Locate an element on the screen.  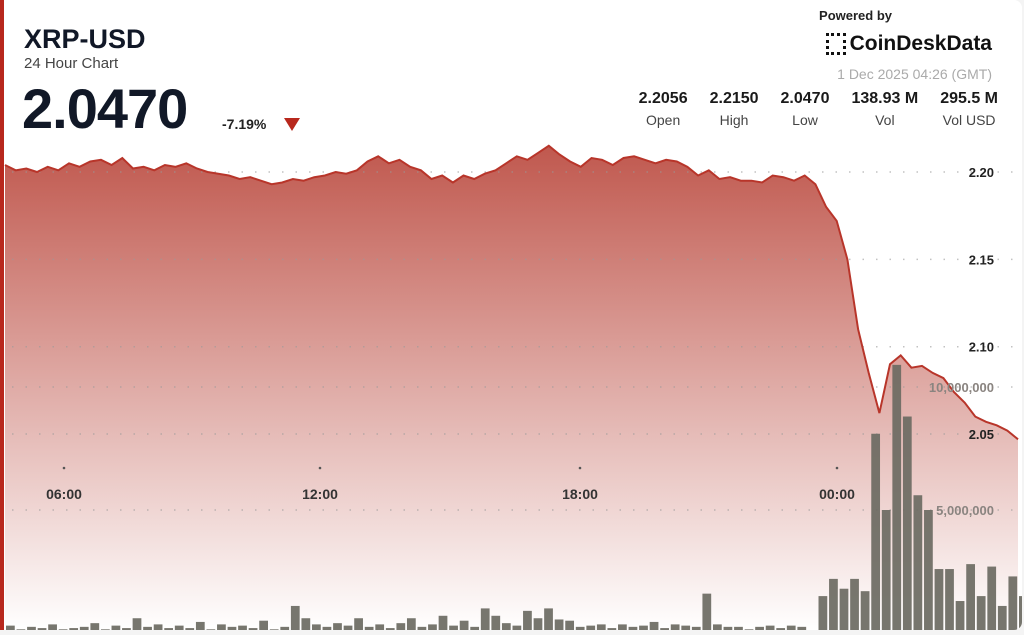
stat-high: 2.2150 High is located at coordinates (734, 109).